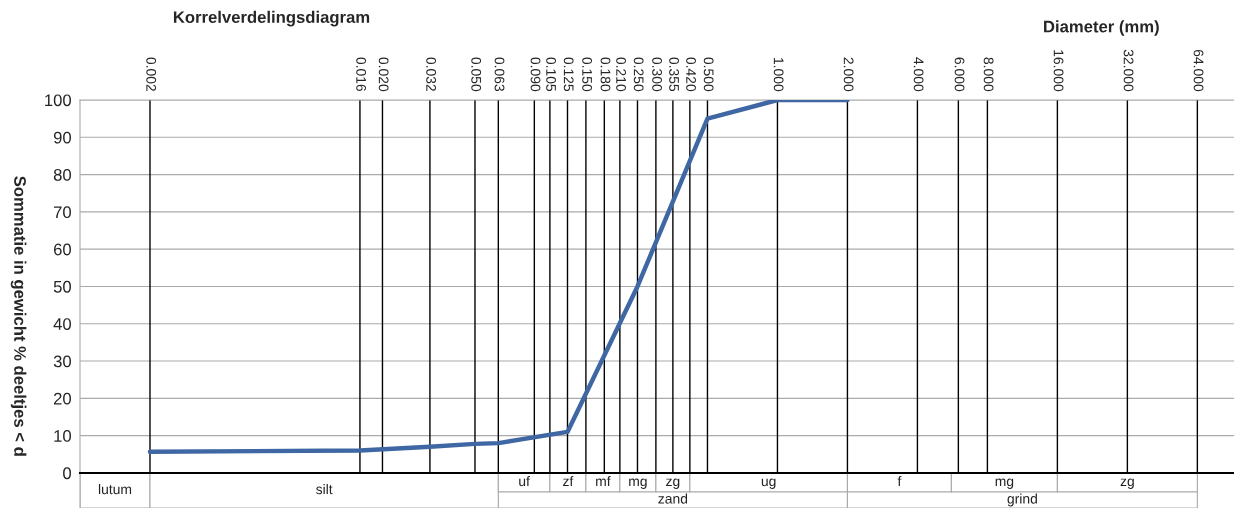 The image size is (1234, 508). What do you see at coordinates (62, 249) in the screenshot?
I see `y-tick-label: 60` at bounding box center [62, 249].